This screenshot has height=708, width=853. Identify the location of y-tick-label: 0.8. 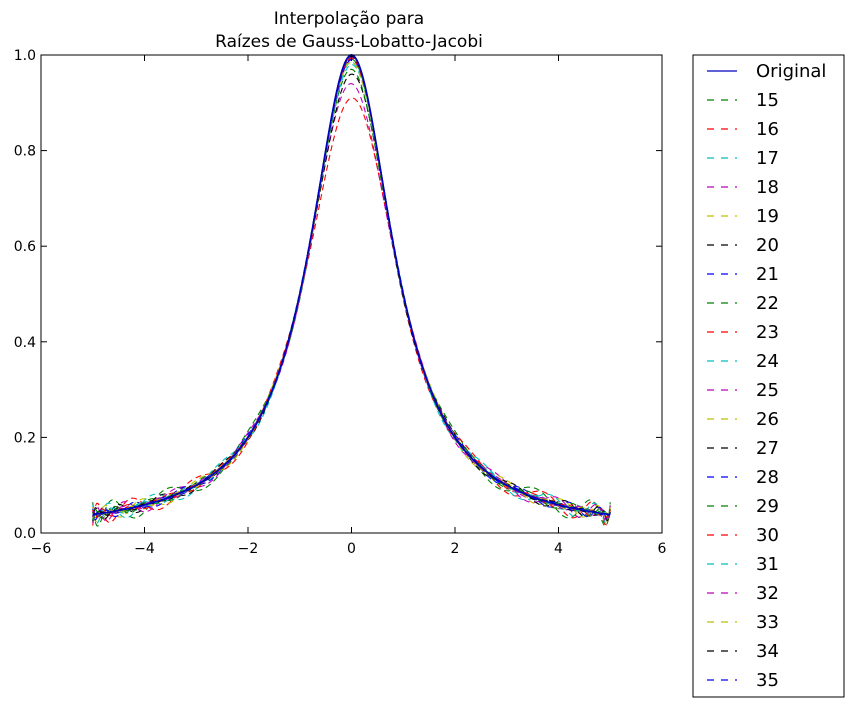
(25, 152).